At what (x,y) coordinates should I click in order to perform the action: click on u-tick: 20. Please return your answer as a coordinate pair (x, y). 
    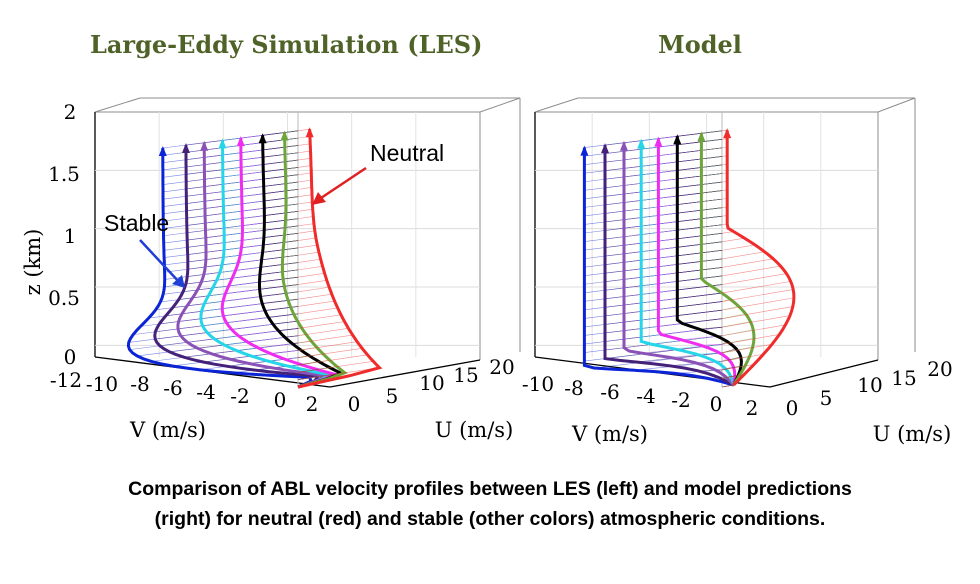
    Looking at the image, I should click on (939, 369).